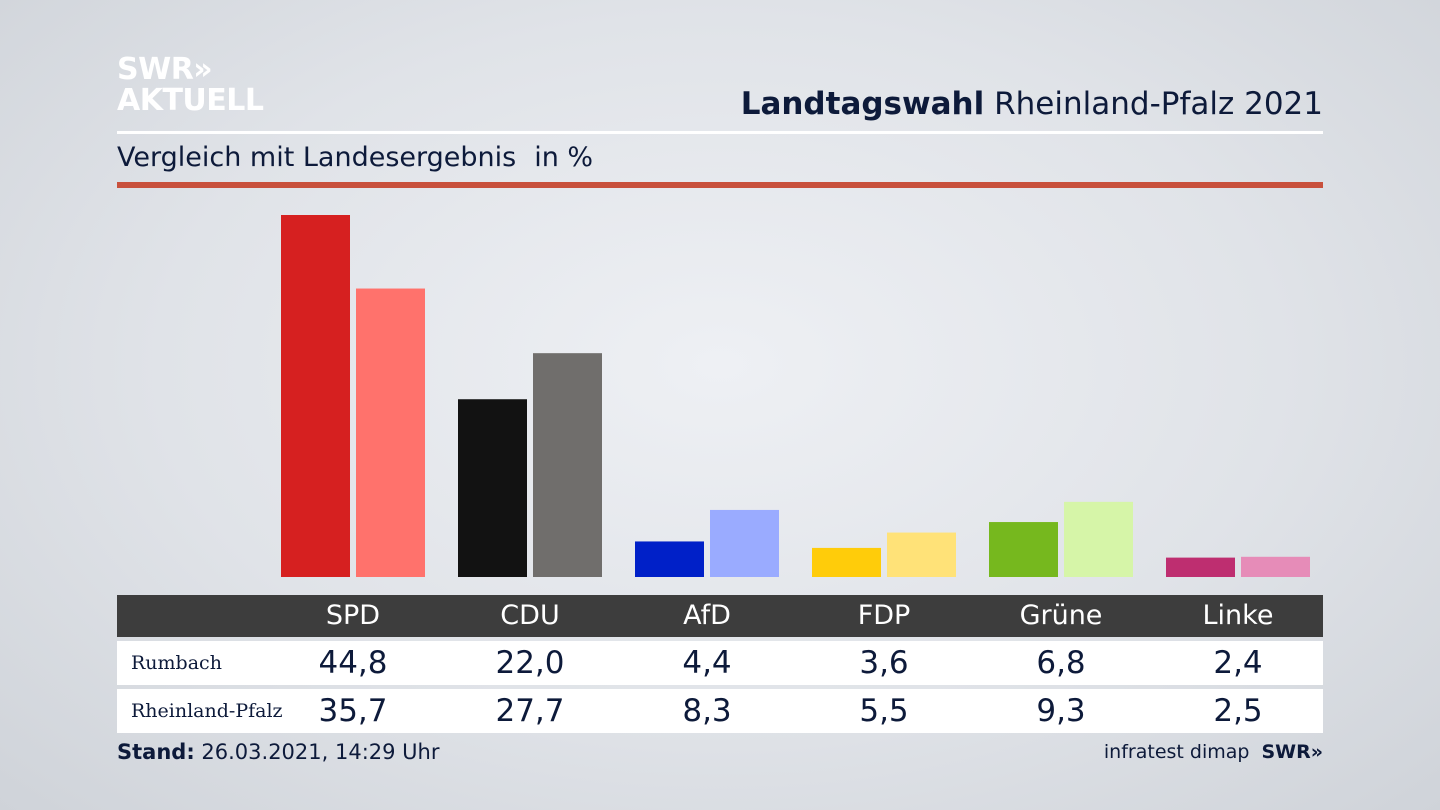 The width and height of the screenshot is (1440, 810). What do you see at coordinates (353, 663) in the screenshot?
I see `value-spd-rumbach: 44,8` at bounding box center [353, 663].